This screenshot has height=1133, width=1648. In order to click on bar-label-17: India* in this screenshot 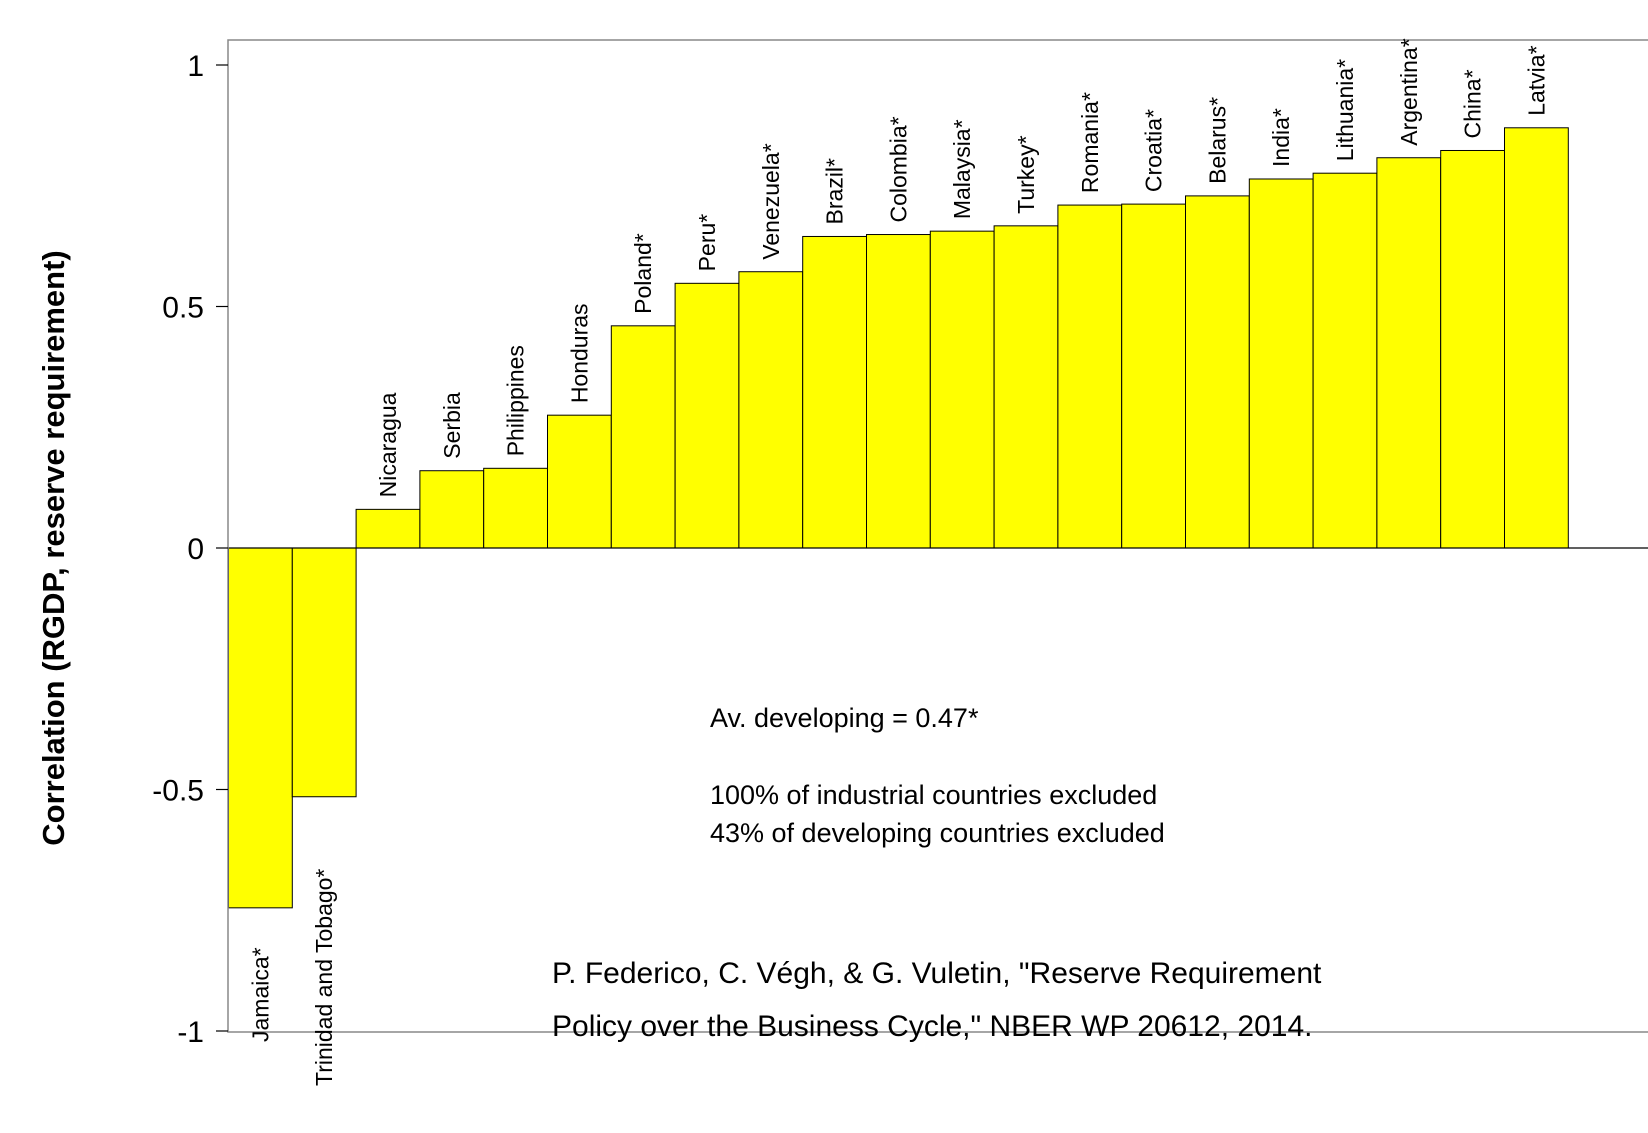, I will do `click(1281, 137)`.